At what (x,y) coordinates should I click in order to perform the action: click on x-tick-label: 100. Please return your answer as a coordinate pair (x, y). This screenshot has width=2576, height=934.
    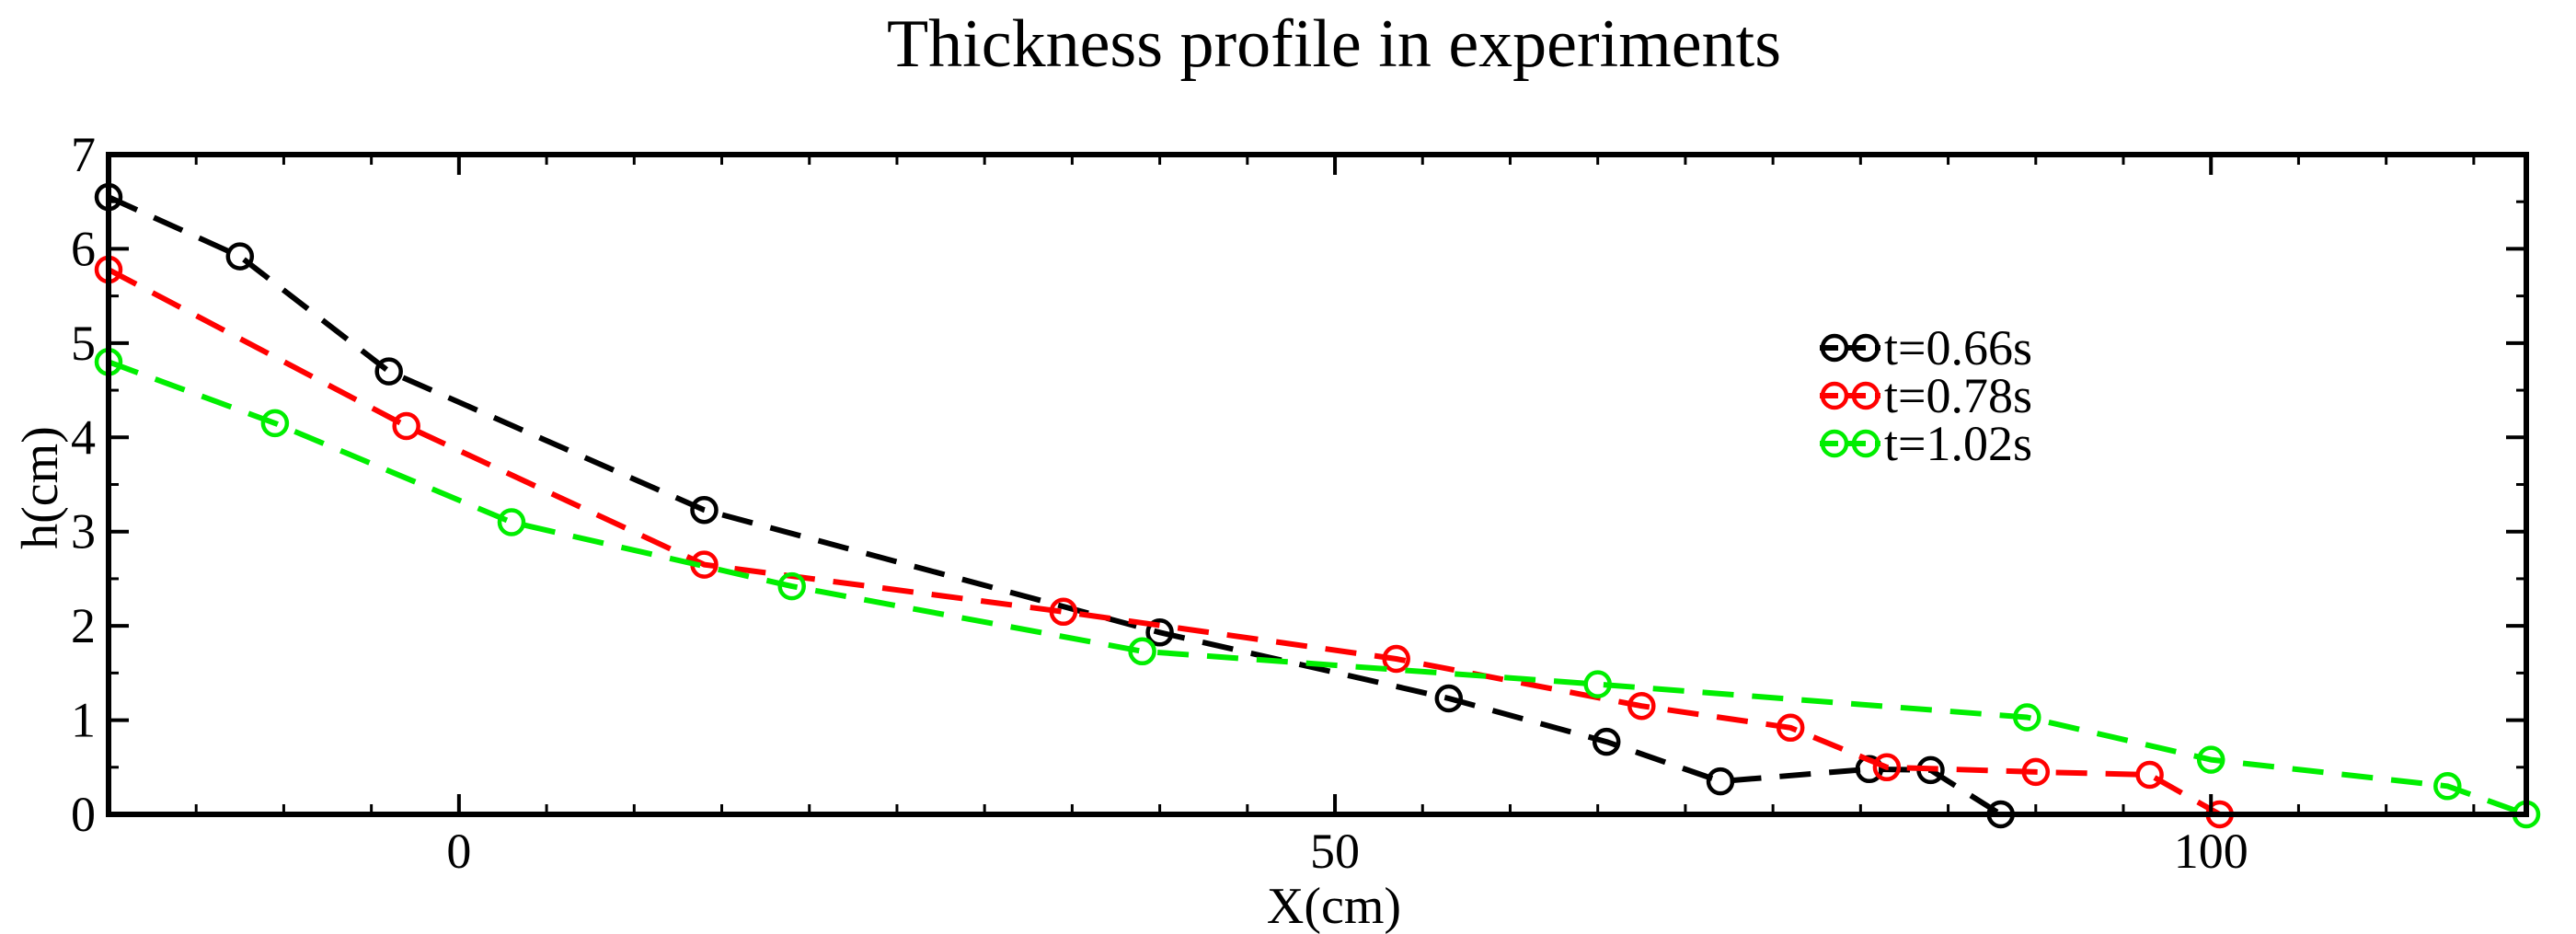
    Looking at the image, I should click on (2211, 851).